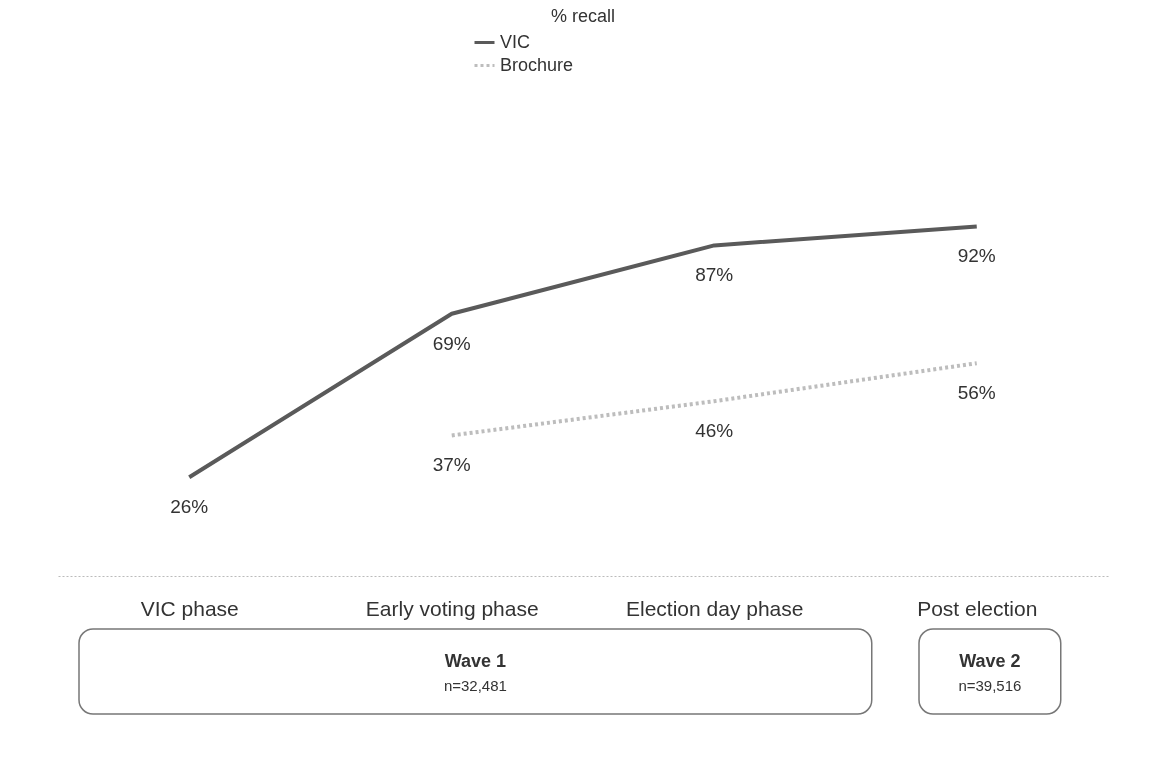  Describe the element at coordinates (976, 256) in the screenshot. I see `data-label: 92%` at that location.